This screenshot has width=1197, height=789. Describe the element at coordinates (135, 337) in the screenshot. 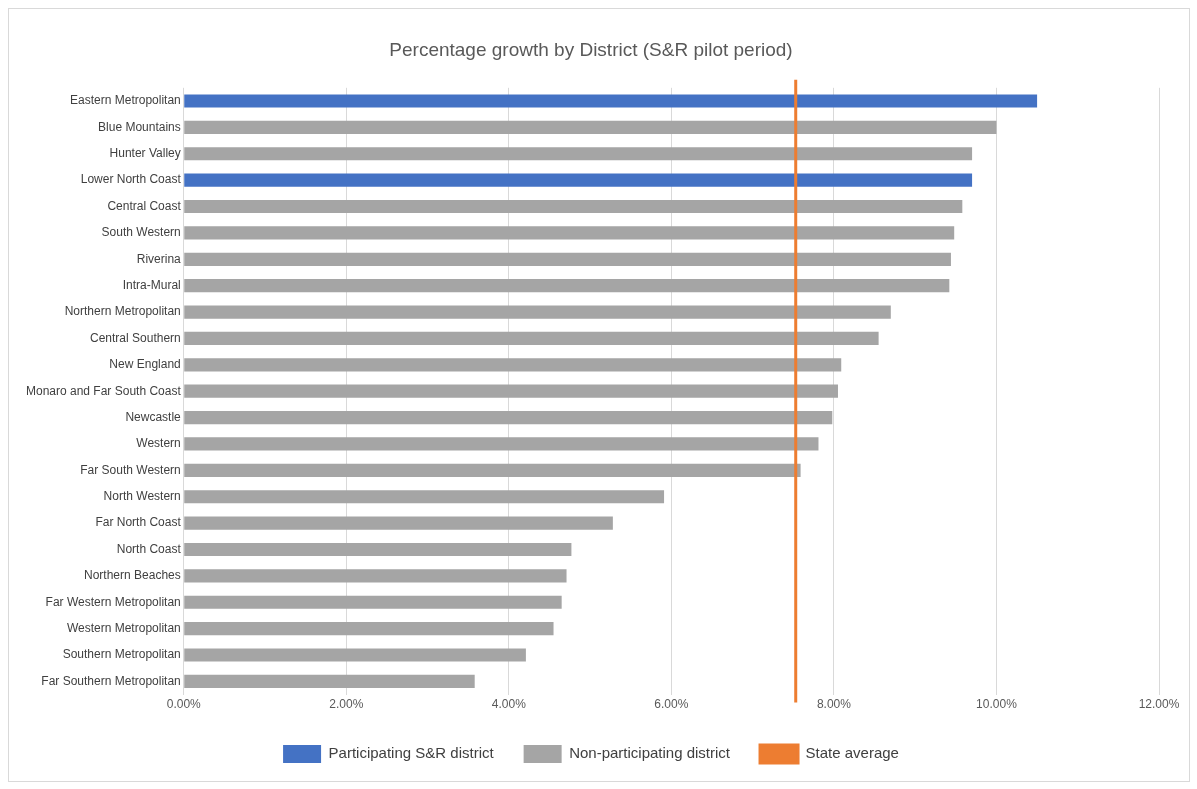

I see `y-tick-label: Central Southern` at that location.